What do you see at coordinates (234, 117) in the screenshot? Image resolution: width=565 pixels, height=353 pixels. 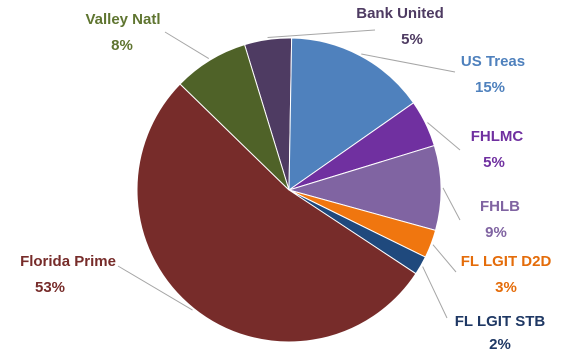 I see `pie-slice-valley-natl` at bounding box center [234, 117].